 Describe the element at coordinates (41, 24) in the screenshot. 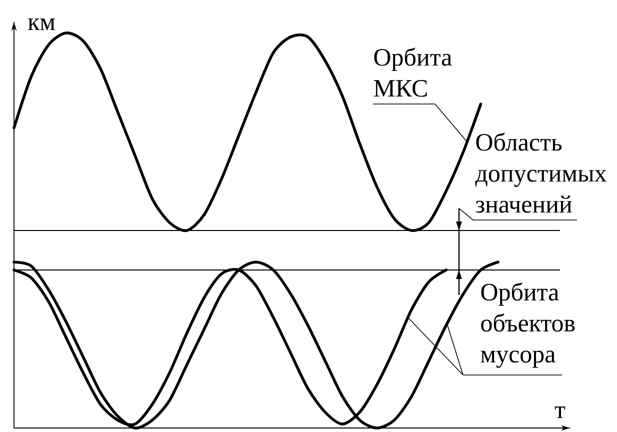

I see `y-axis-title: км` at that location.